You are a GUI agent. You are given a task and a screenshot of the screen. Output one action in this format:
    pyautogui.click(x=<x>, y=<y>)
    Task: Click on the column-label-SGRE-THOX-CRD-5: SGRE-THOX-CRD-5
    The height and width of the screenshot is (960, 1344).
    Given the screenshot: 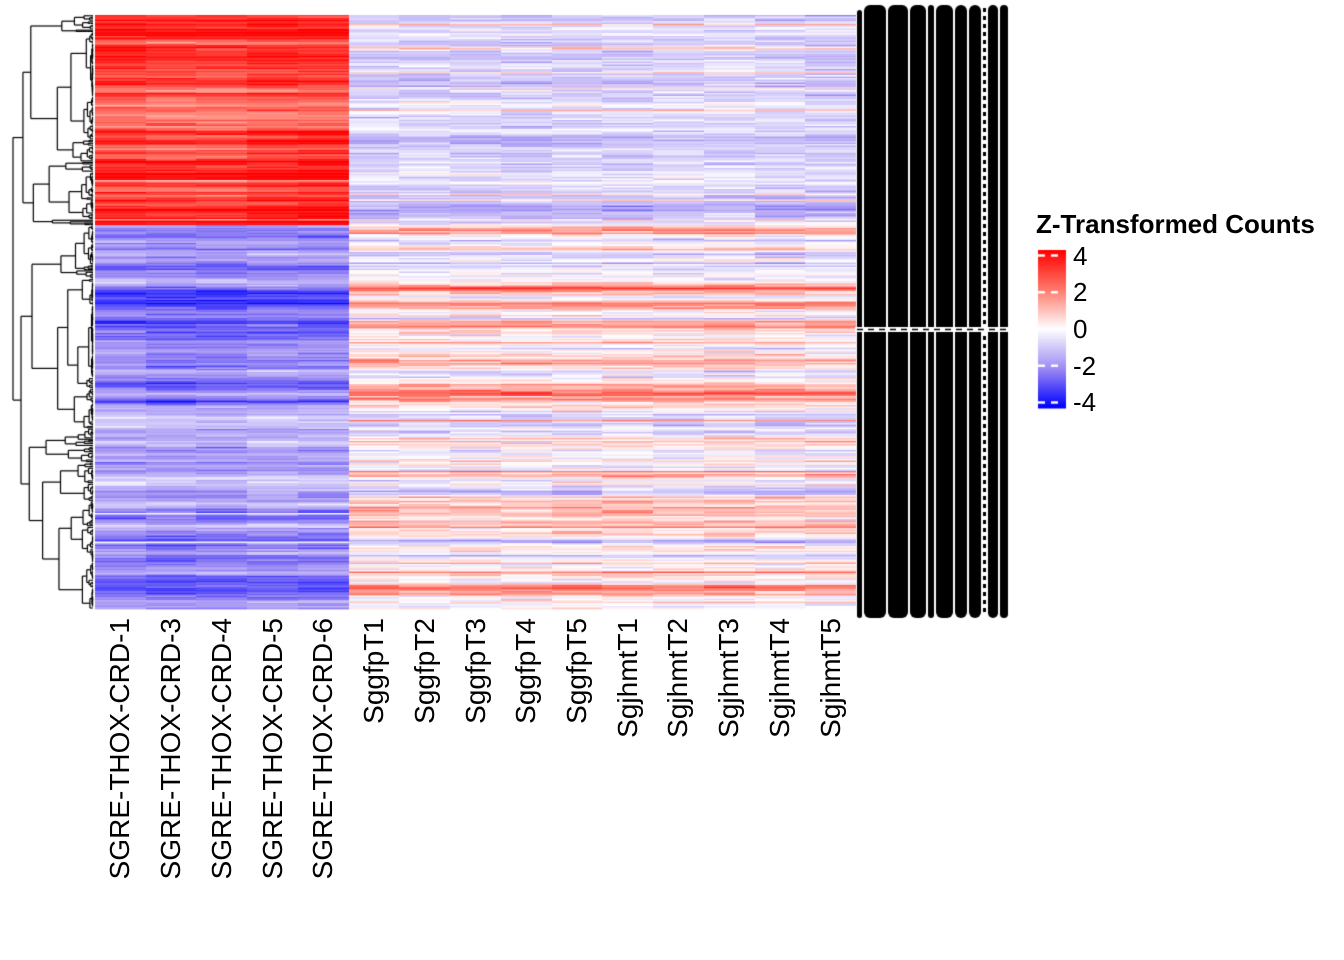 What is the action you would take?
    pyautogui.click(x=272, y=749)
    